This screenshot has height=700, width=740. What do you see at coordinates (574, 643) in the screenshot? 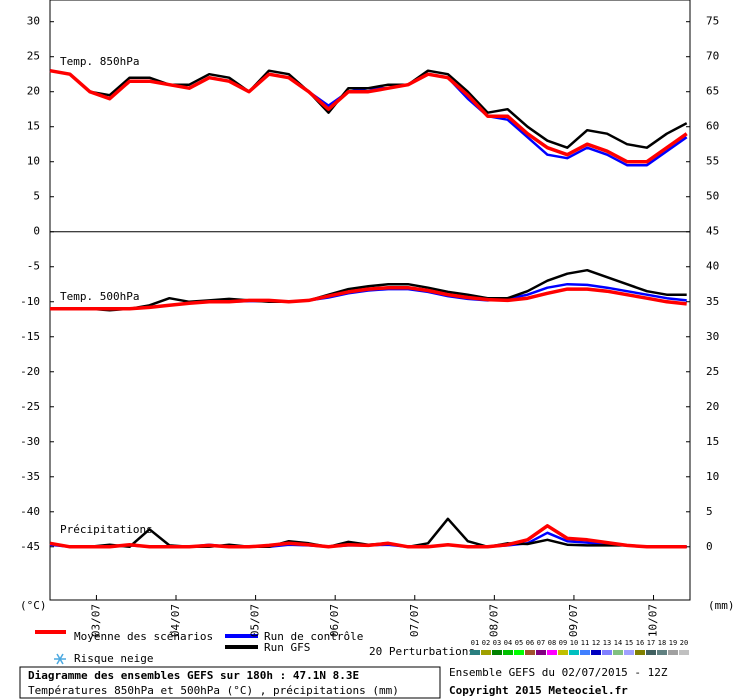
I see `perturbation-label: 10` at bounding box center [574, 643].